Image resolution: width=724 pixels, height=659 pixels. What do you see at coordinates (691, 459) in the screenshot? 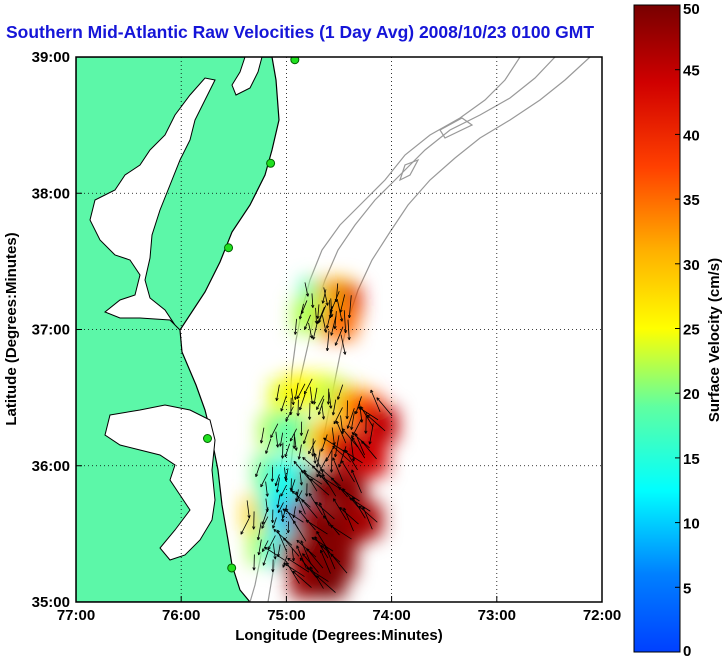
I see `colorbar-tick-label: 15` at bounding box center [691, 459].